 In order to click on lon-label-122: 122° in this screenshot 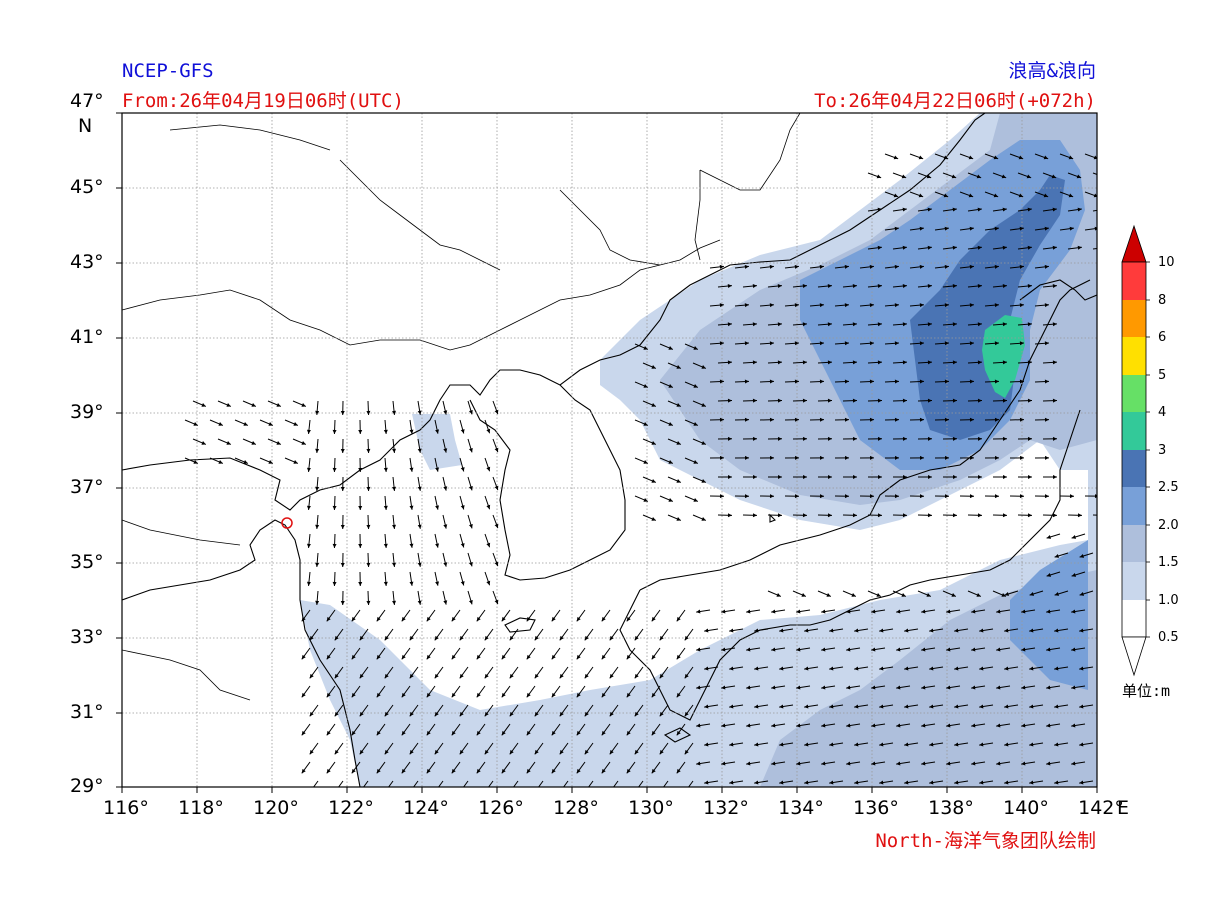, I will do `click(351, 808)`.